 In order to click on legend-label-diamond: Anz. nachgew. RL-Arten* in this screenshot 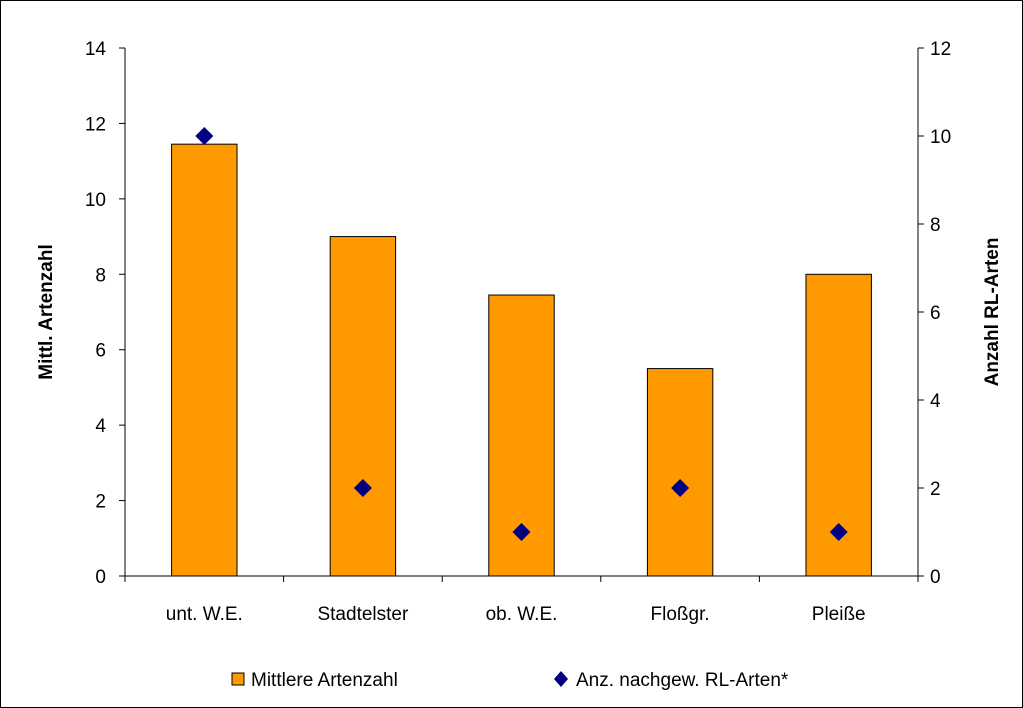, I will do `click(682, 680)`.